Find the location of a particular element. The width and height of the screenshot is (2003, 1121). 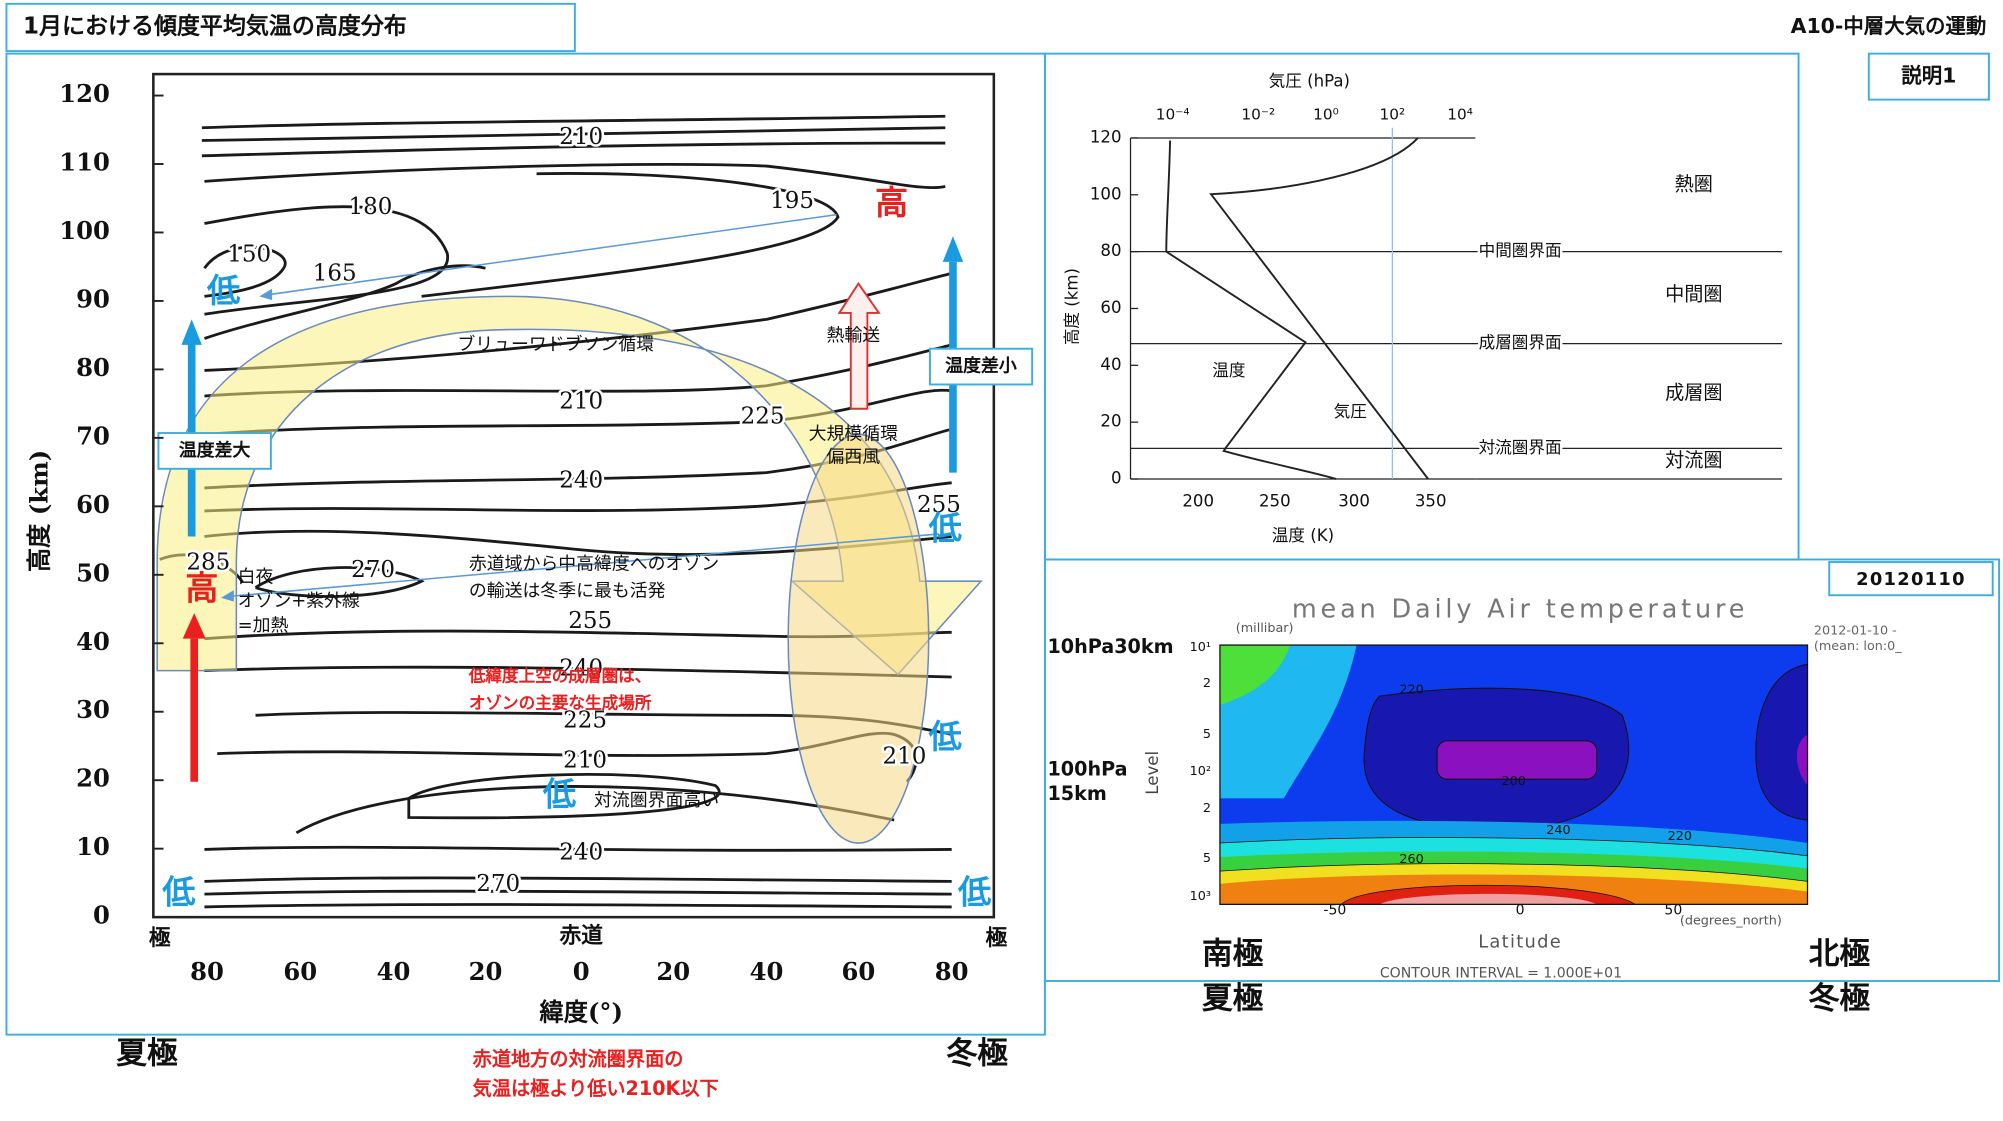

y-tick-label: 0 is located at coordinates (101, 915).